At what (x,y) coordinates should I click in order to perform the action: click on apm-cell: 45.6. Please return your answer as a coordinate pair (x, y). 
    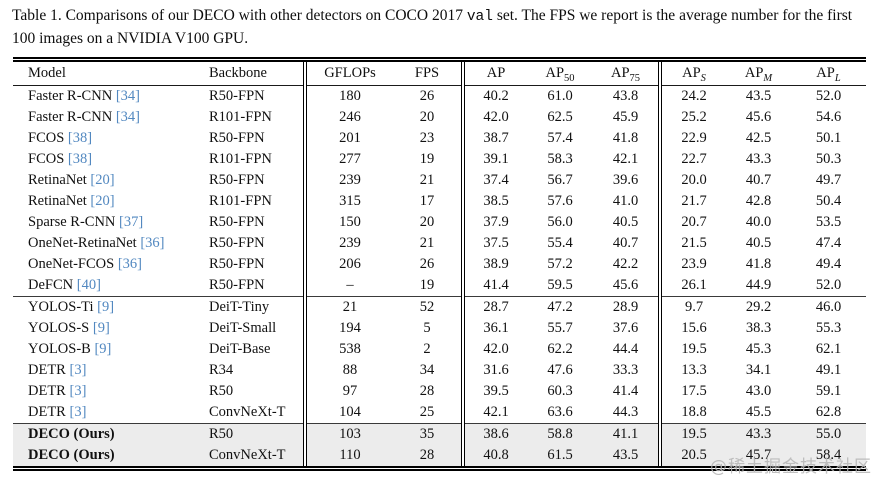
    Looking at the image, I should click on (758, 116).